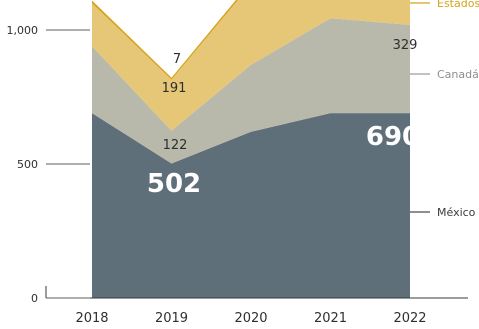 Image resolution: width=479 pixels, height=329 pixels. What do you see at coordinates (456, 212) in the screenshot?
I see `legend-mexico-label: México` at bounding box center [456, 212].